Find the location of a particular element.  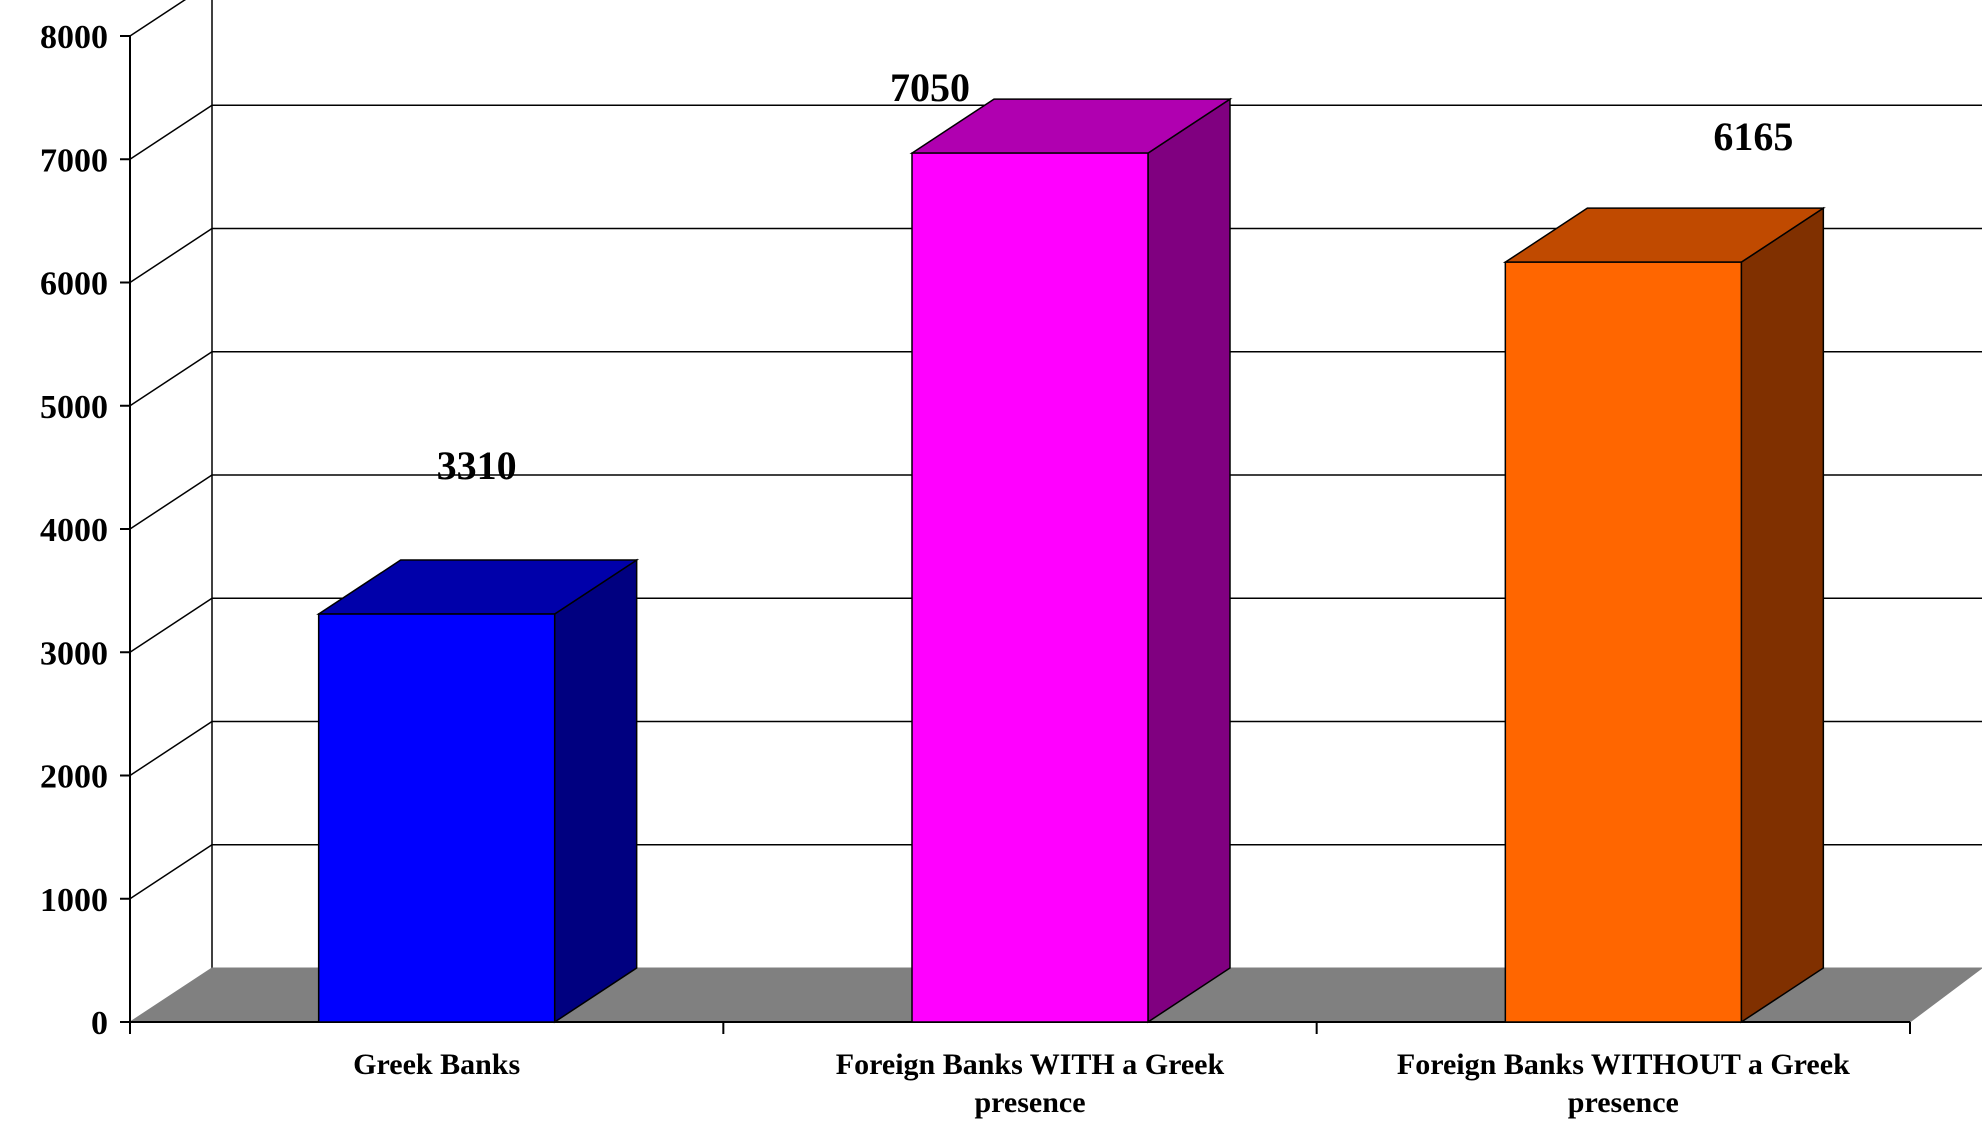

y-tick-label: 2000 is located at coordinates (74, 777).